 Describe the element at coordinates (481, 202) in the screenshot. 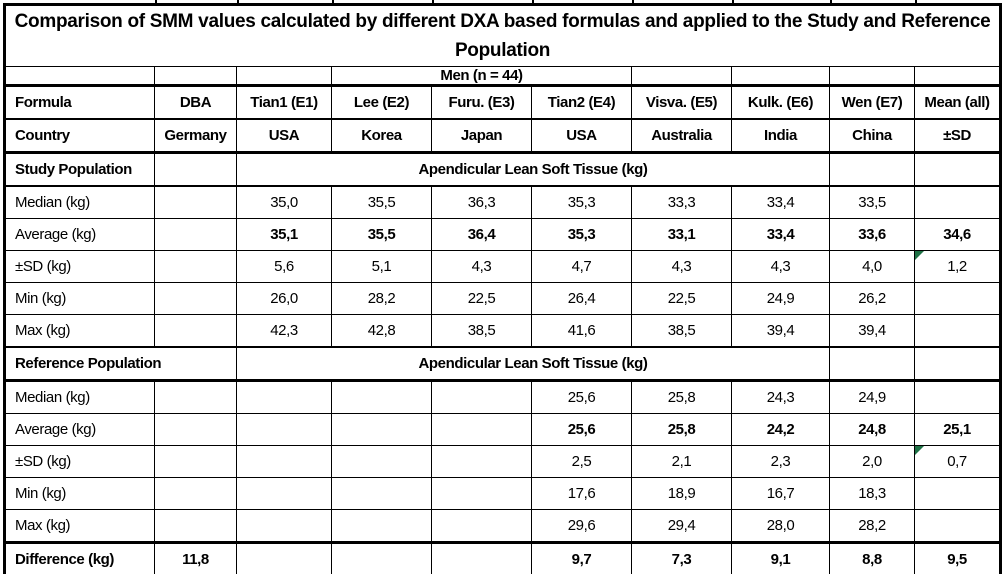

I see `cell: 36,3` at that location.